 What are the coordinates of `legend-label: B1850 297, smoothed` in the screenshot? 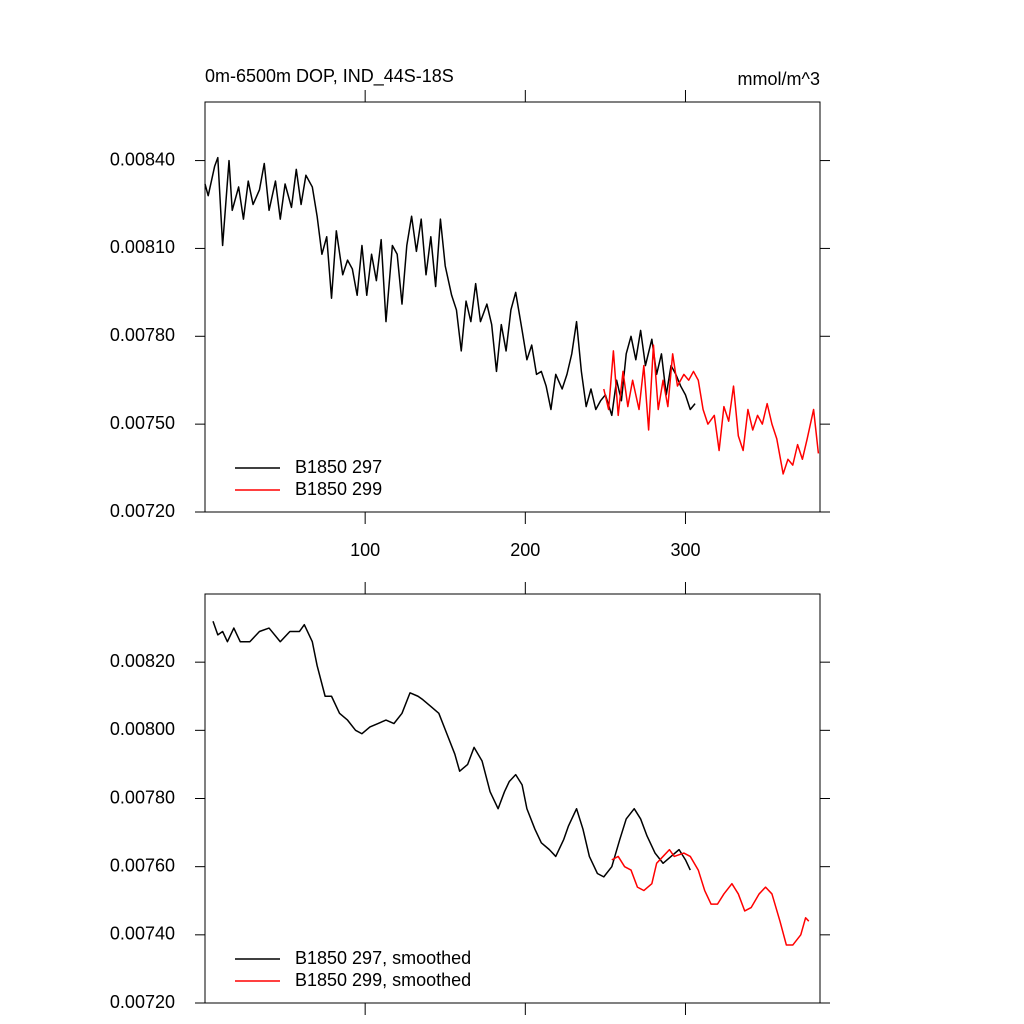 It's located at (383, 958).